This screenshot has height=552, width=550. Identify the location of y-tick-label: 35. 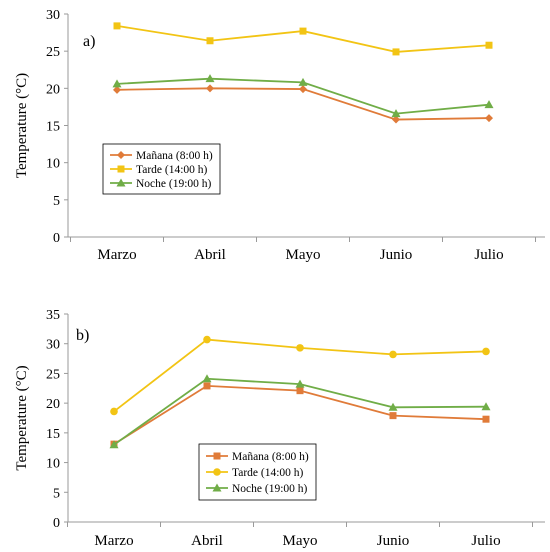
(53, 315).